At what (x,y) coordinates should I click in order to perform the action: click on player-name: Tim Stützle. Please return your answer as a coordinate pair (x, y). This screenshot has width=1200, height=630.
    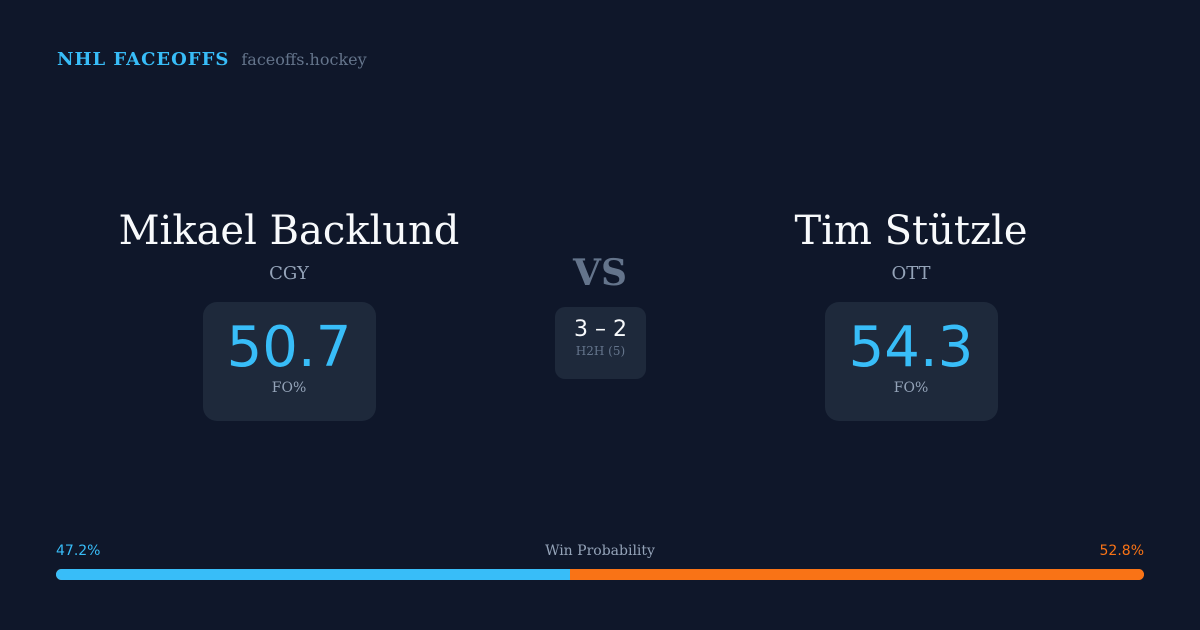
    Looking at the image, I should click on (911, 231).